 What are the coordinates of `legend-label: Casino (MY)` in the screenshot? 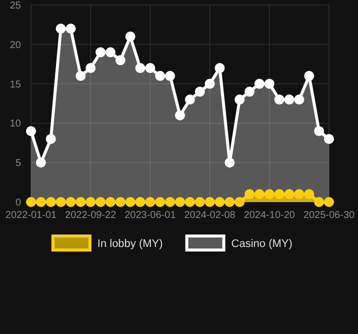 It's located at (261, 244).